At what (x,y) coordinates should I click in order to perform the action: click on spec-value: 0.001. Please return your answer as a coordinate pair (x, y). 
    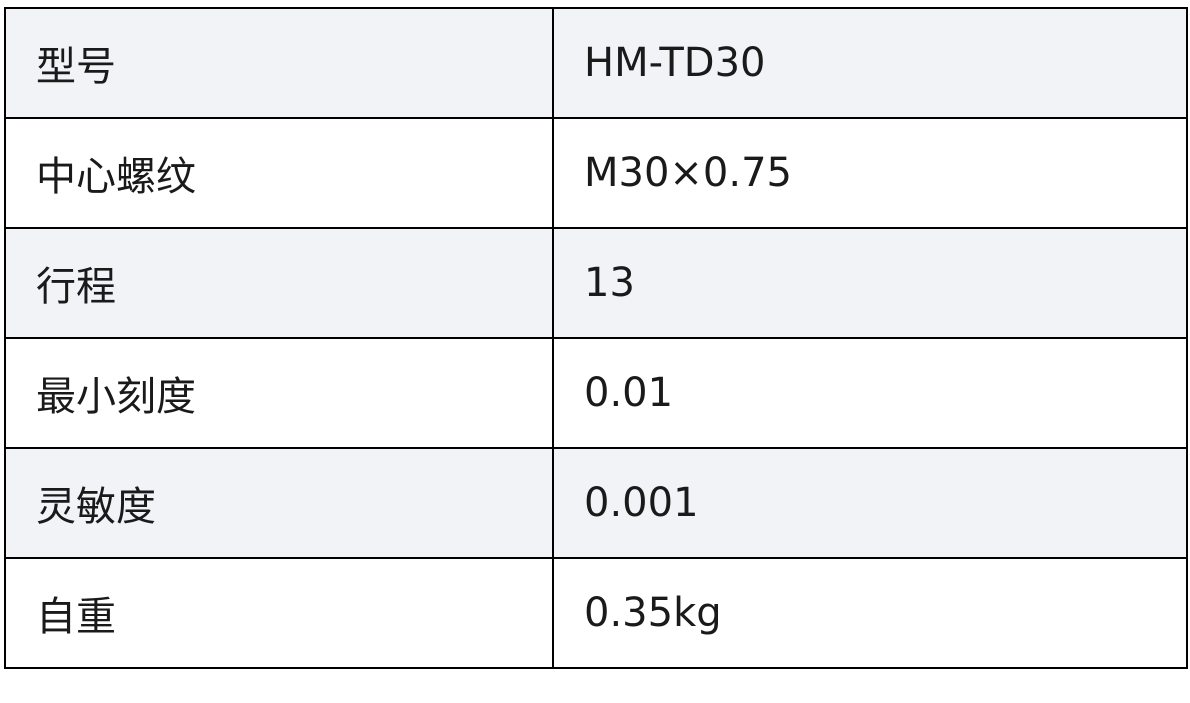
    Looking at the image, I should click on (870, 503).